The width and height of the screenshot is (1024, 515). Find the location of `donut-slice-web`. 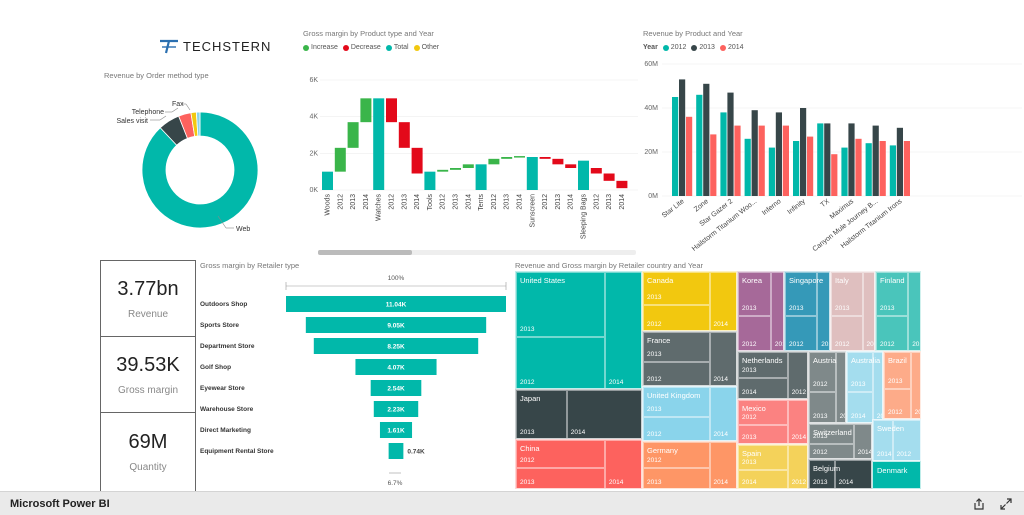

donut-slice-web is located at coordinates (200, 170).